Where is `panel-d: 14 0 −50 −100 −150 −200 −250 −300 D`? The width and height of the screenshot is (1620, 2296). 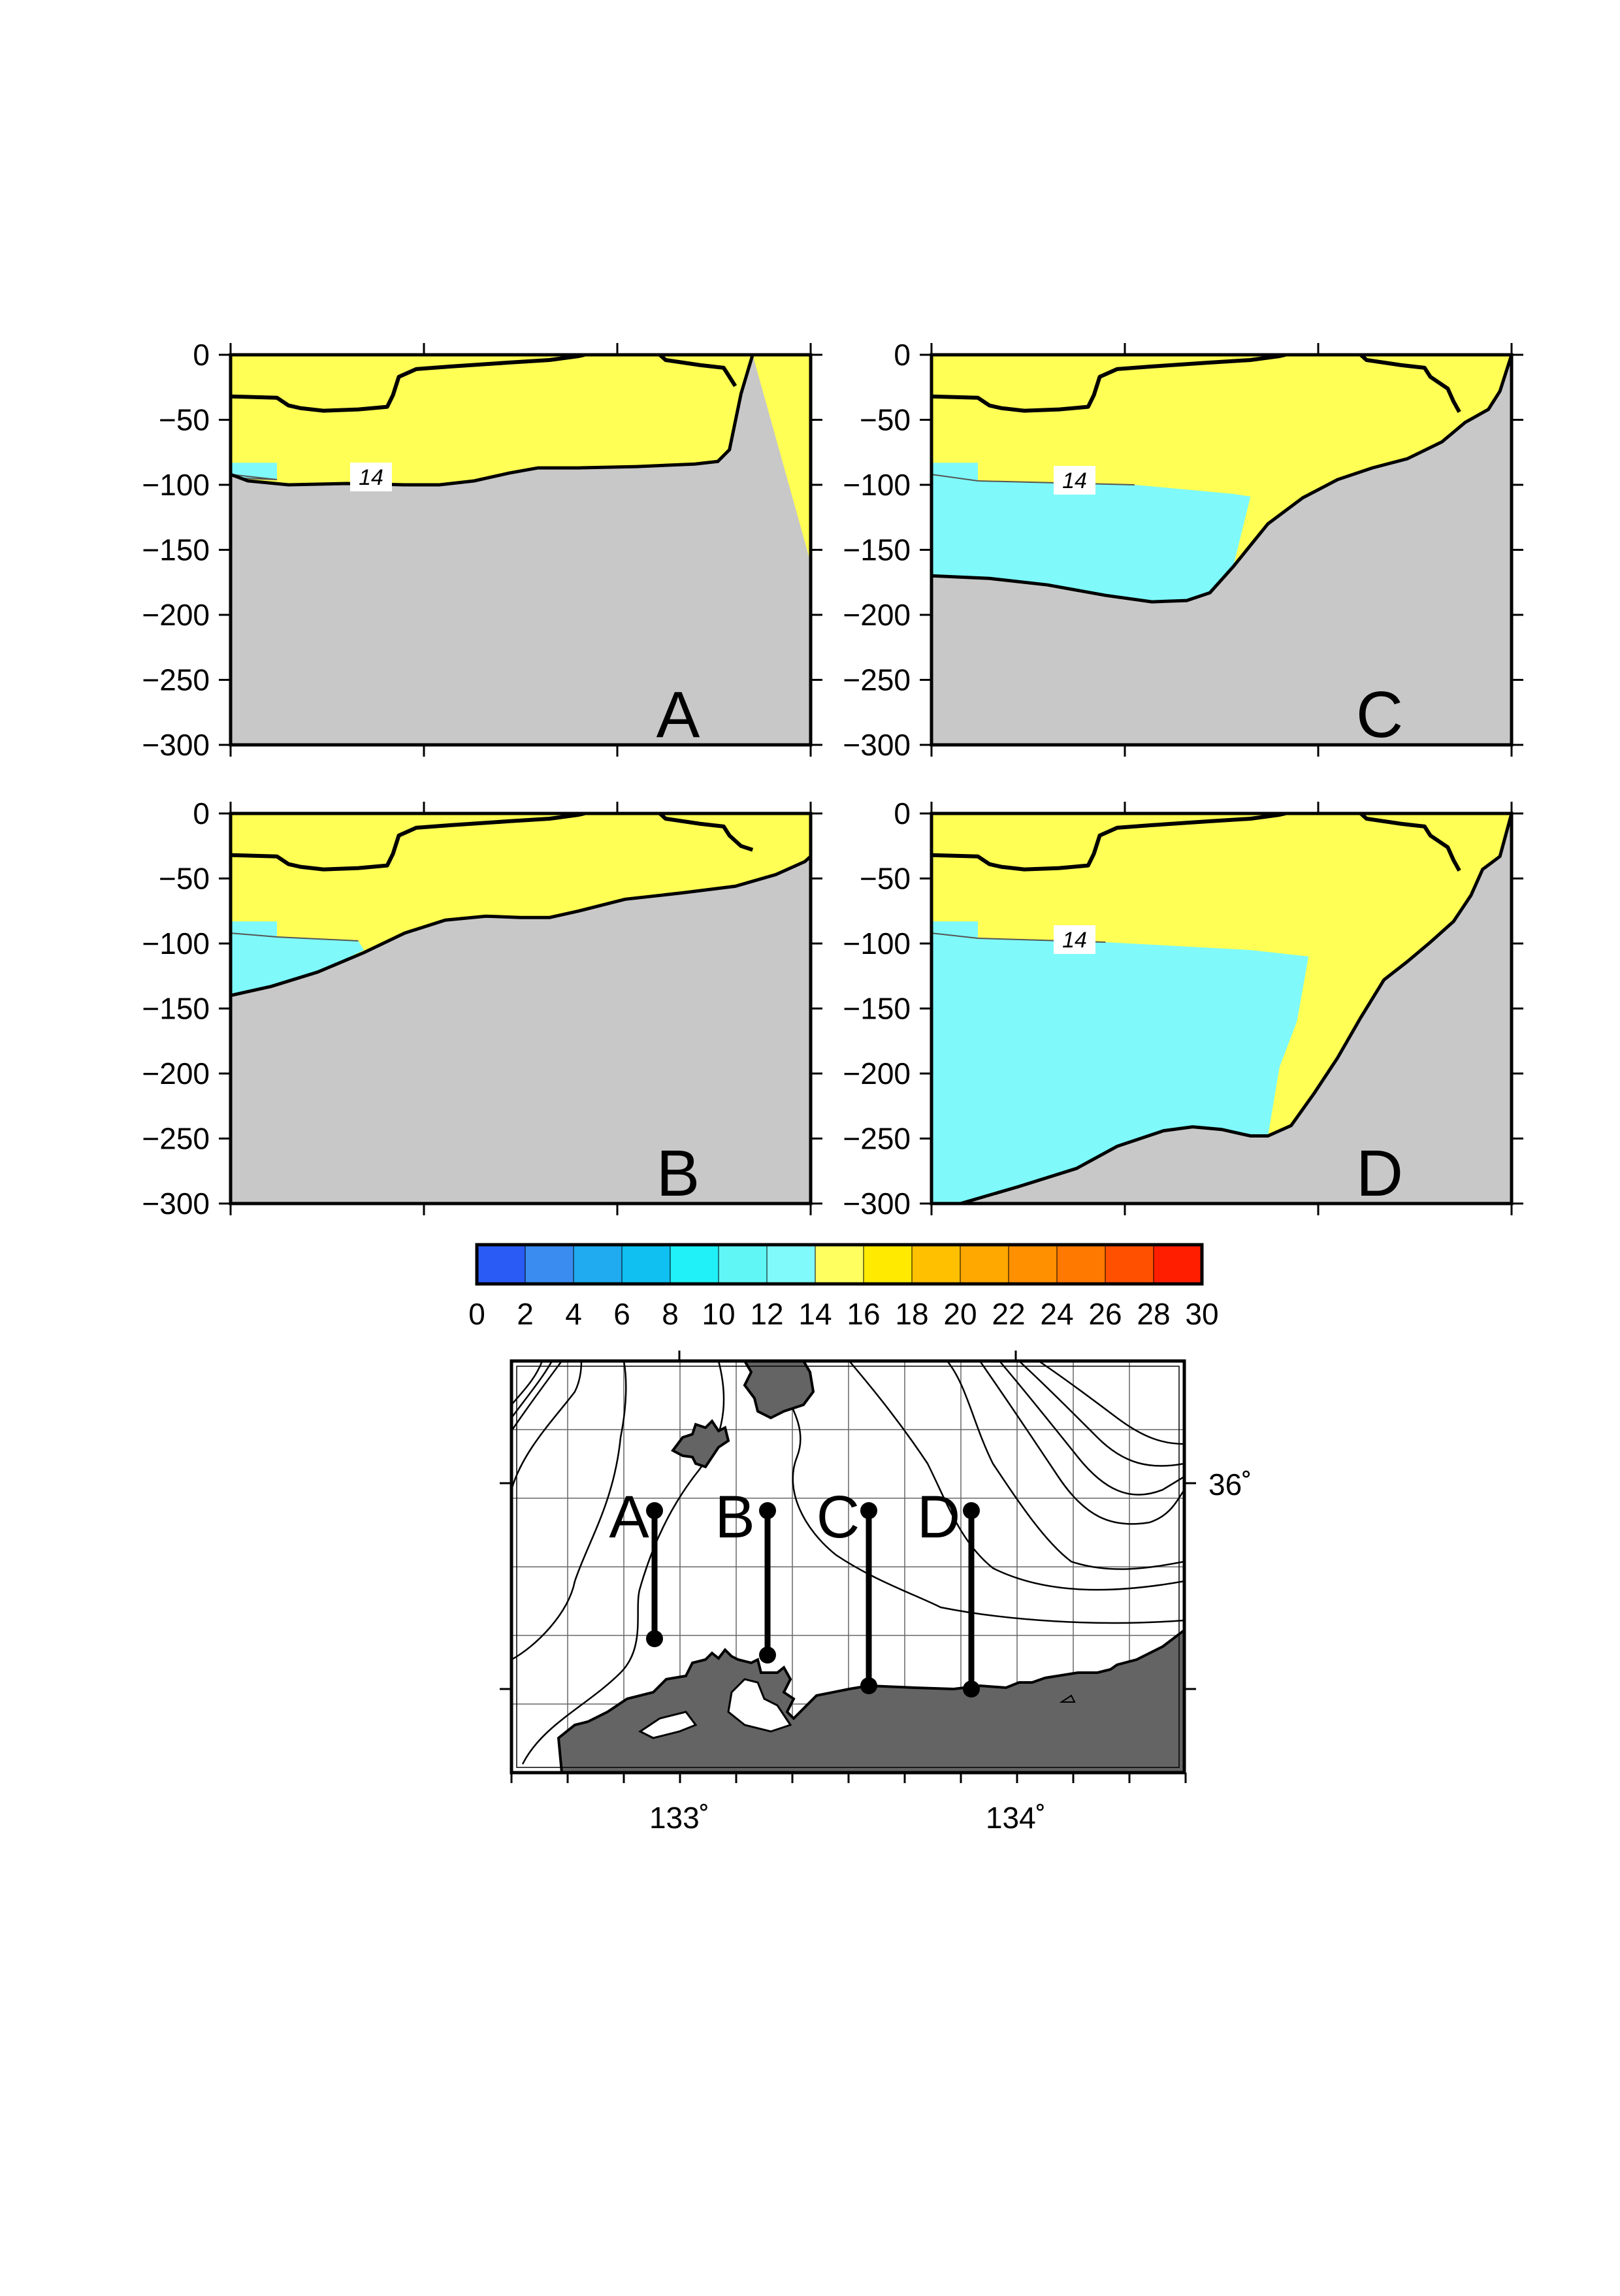
panel-d: 14 0 −50 −100 −150 −200 −250 −300 D is located at coordinates (1183, 1008).